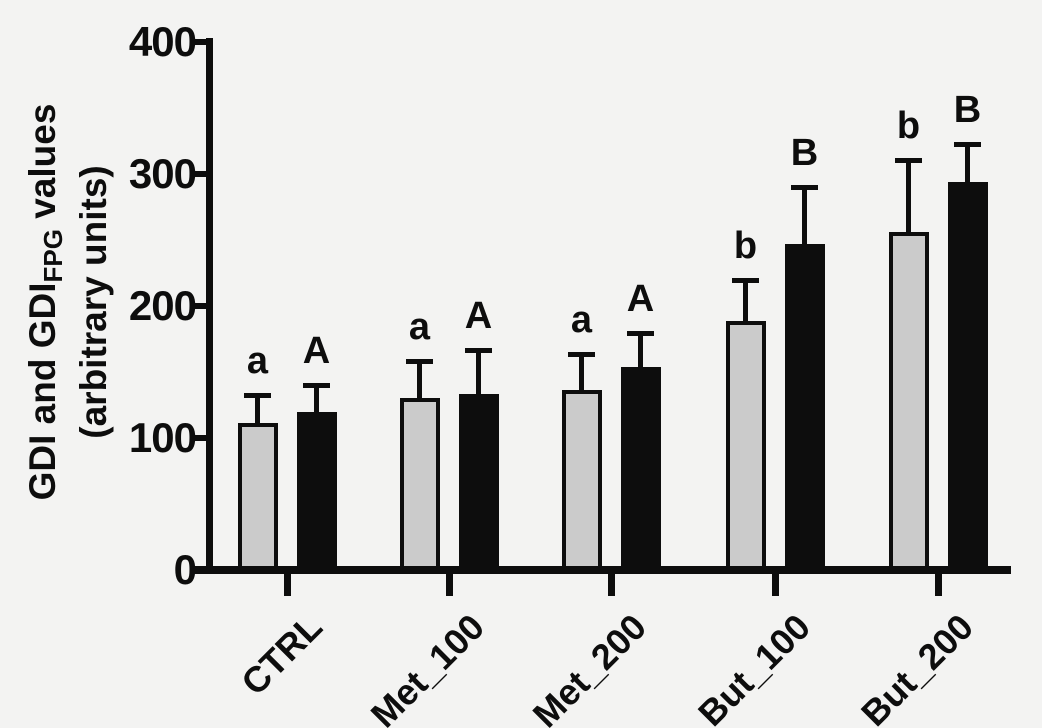  What do you see at coordinates (281, 654) in the screenshot?
I see `x-axis-label: CTRL` at bounding box center [281, 654].